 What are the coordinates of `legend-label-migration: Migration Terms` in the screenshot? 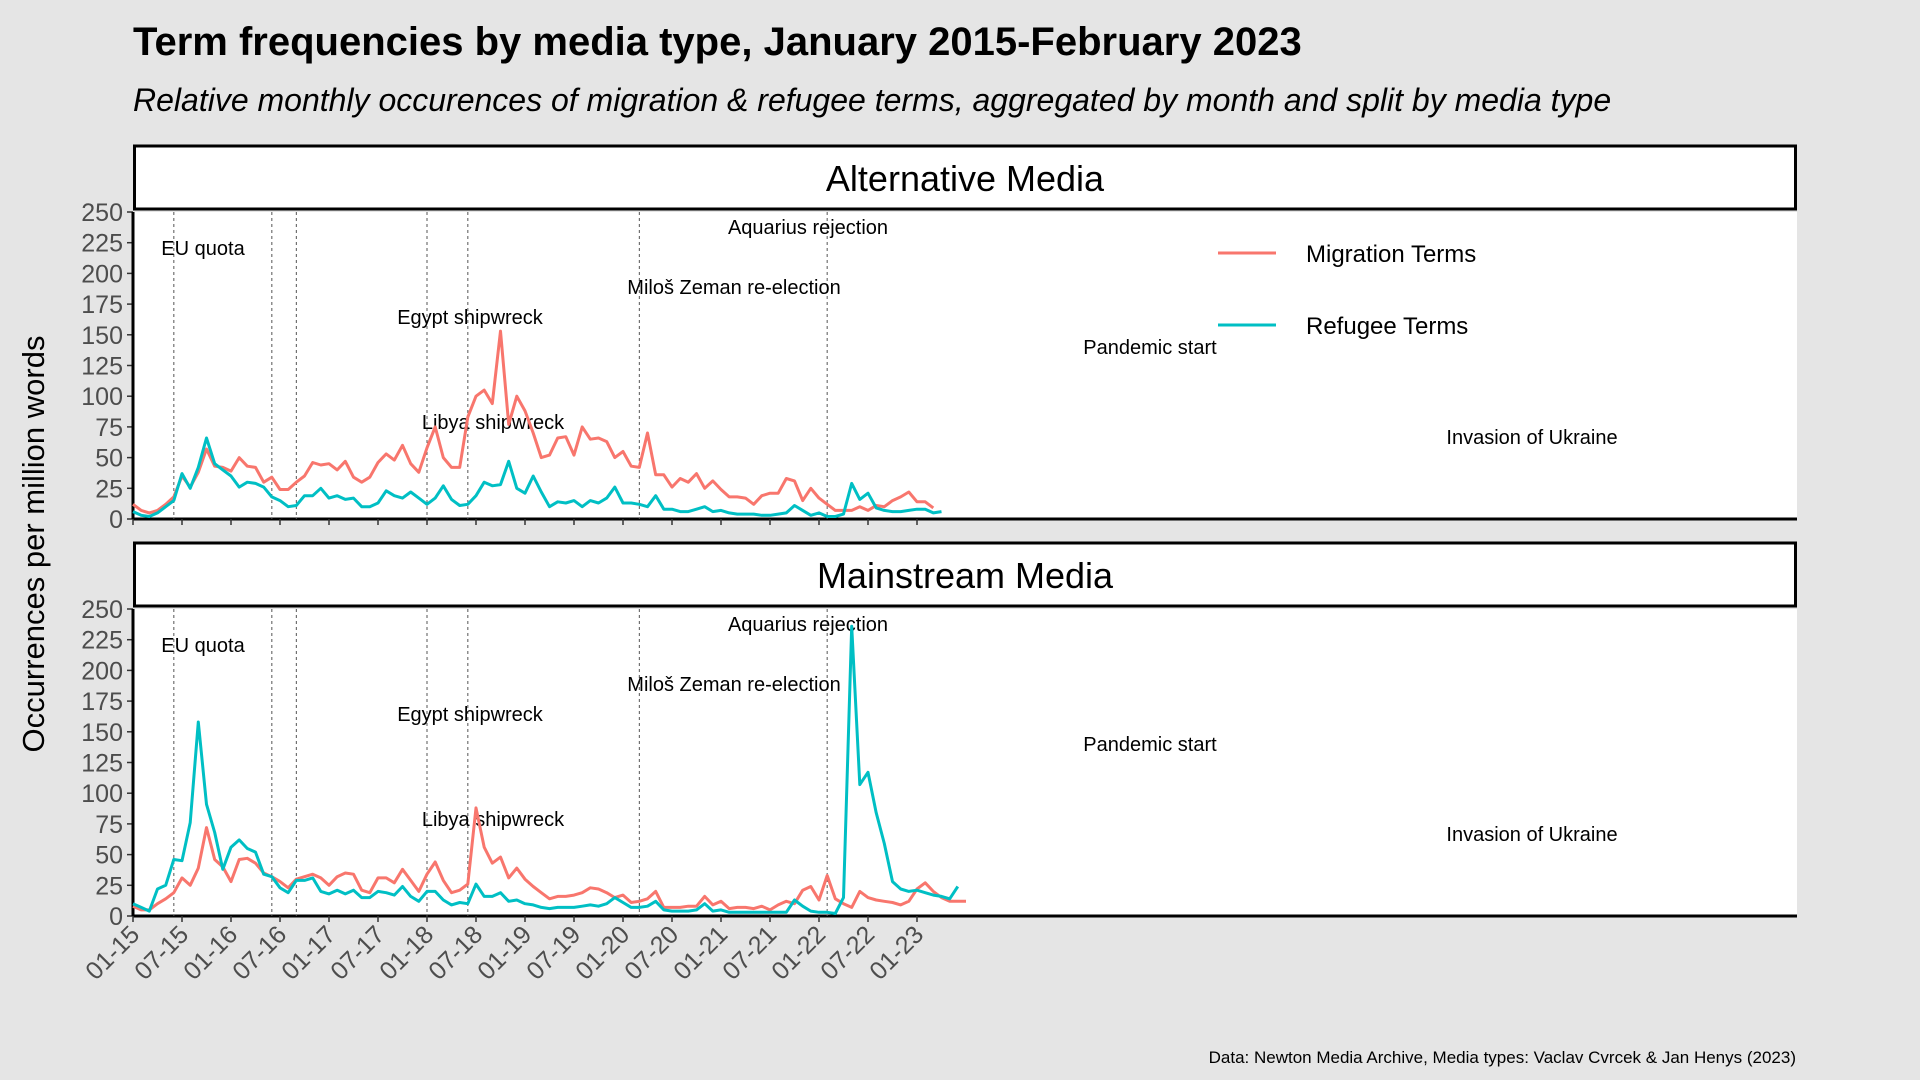 It's located at (1391, 254).